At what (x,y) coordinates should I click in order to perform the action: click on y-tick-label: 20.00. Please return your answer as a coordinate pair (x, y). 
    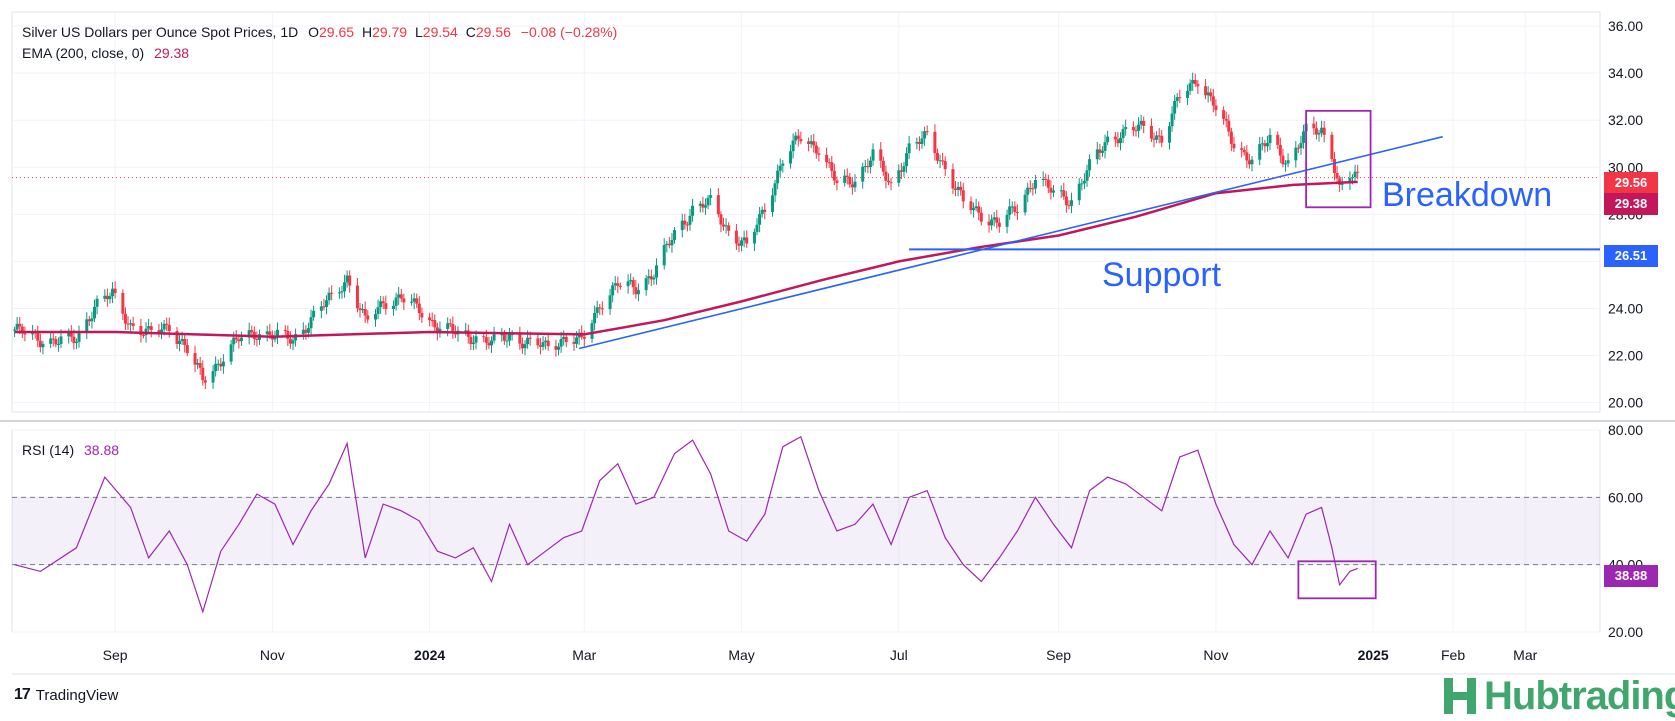
    Looking at the image, I should click on (1625, 403).